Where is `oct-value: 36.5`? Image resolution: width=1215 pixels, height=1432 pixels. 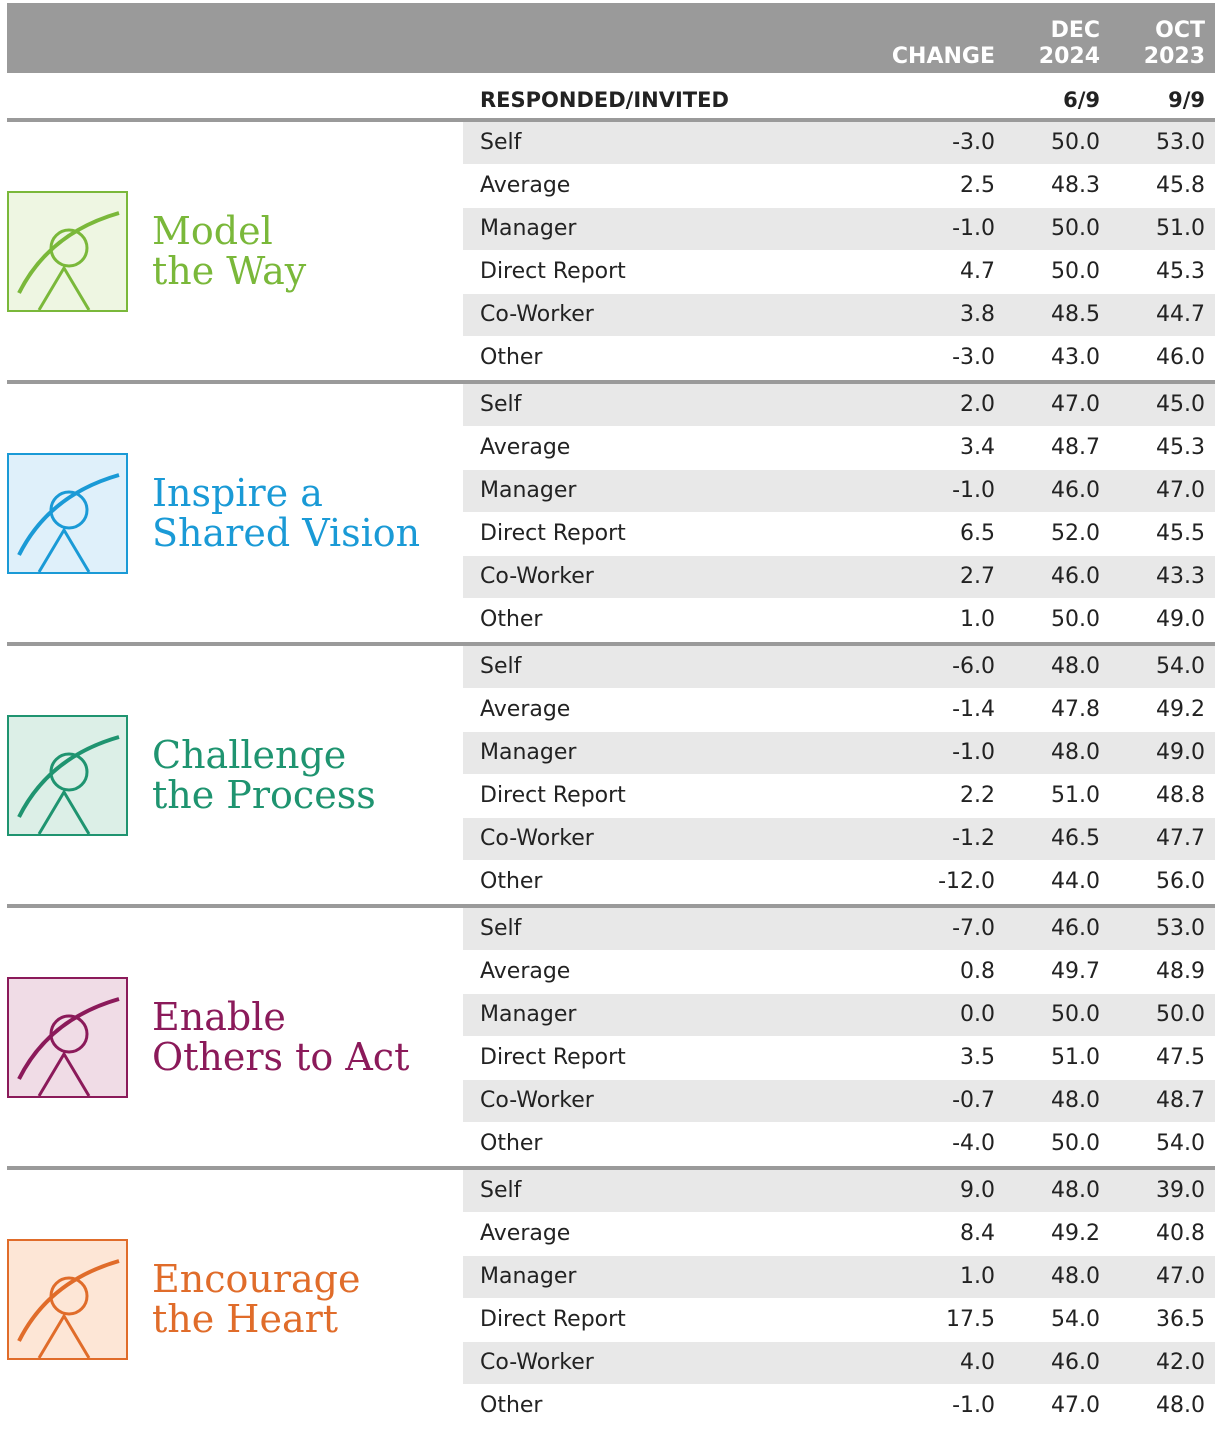
oct-value: 36.5 is located at coordinates (1180, 1319).